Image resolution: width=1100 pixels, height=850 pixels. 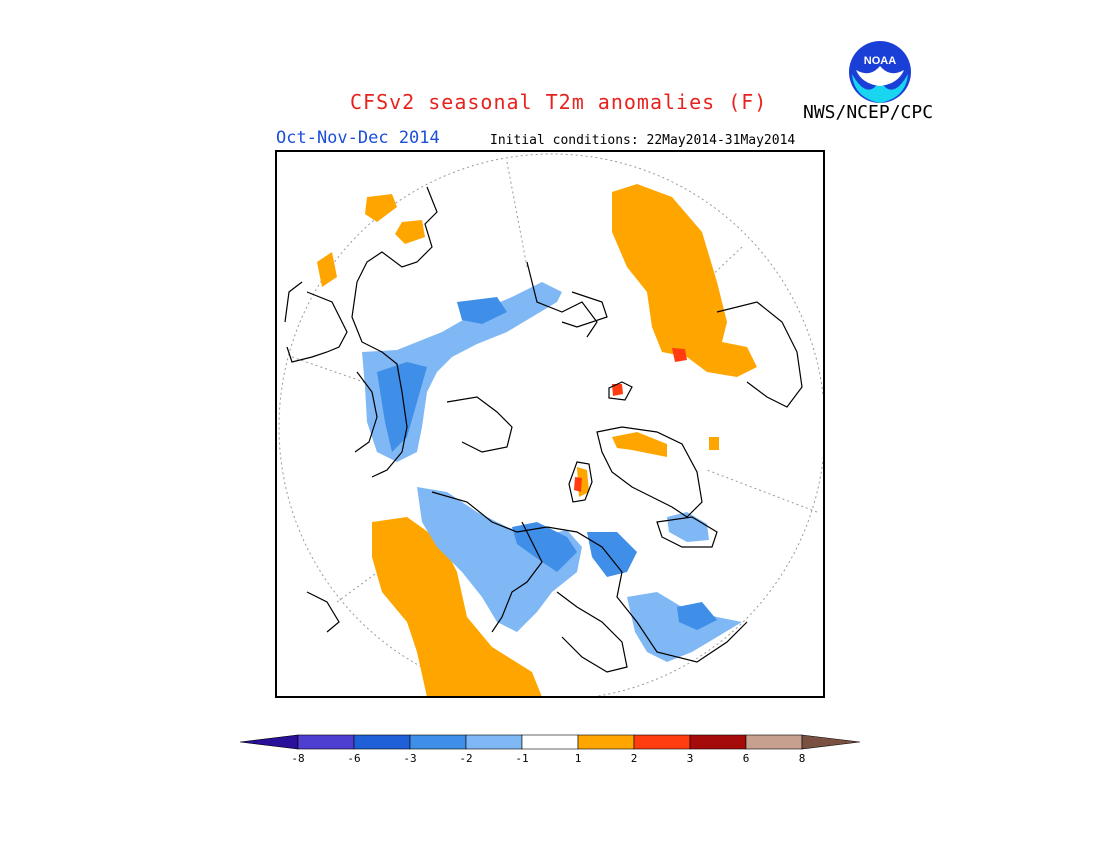 What do you see at coordinates (630, 420) in the screenshot?
I see `hot-spot-areas` at bounding box center [630, 420].